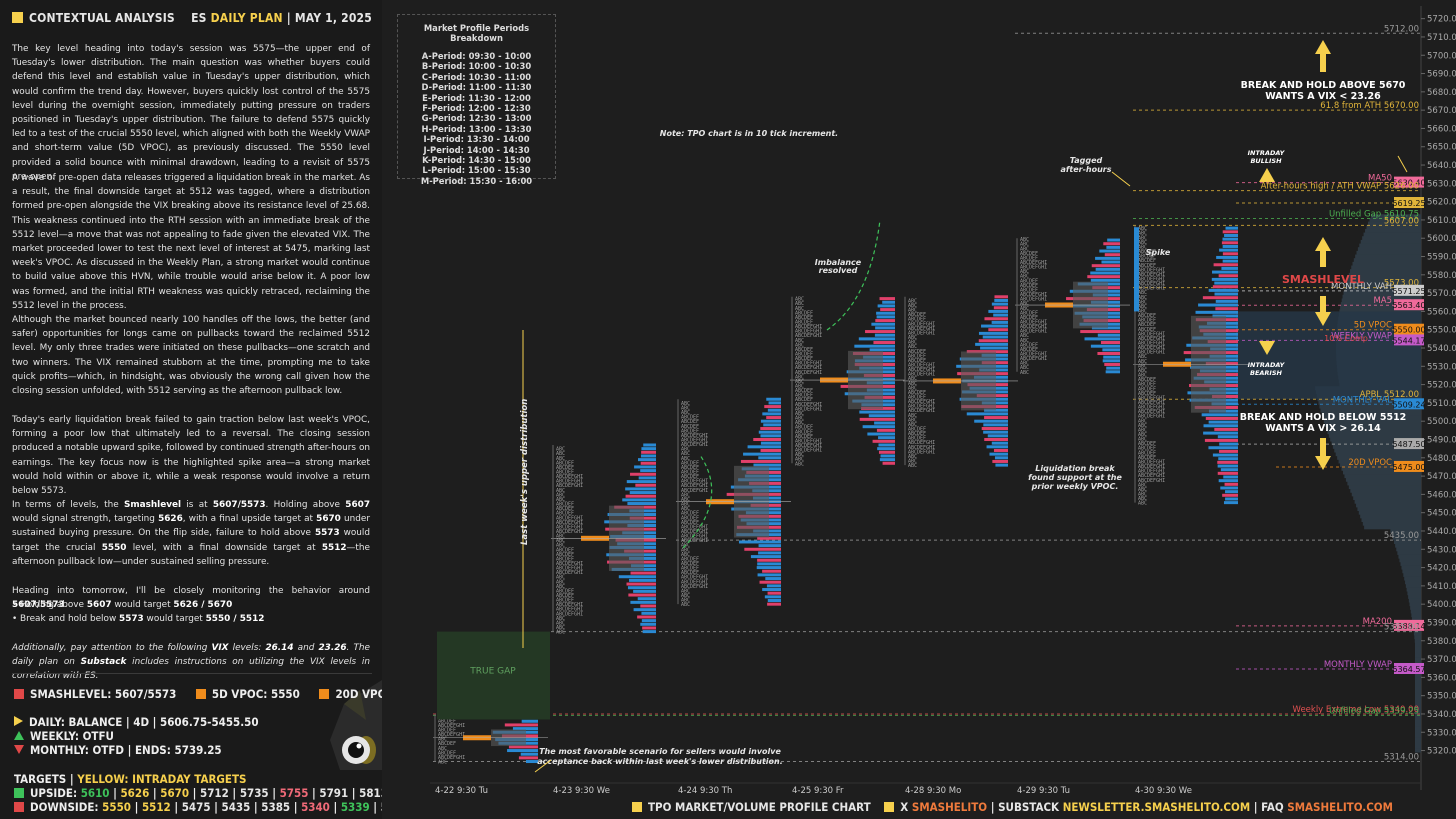  Describe the element at coordinates (838, 270) in the screenshot. I see `chart-annotation: resolved` at that location.